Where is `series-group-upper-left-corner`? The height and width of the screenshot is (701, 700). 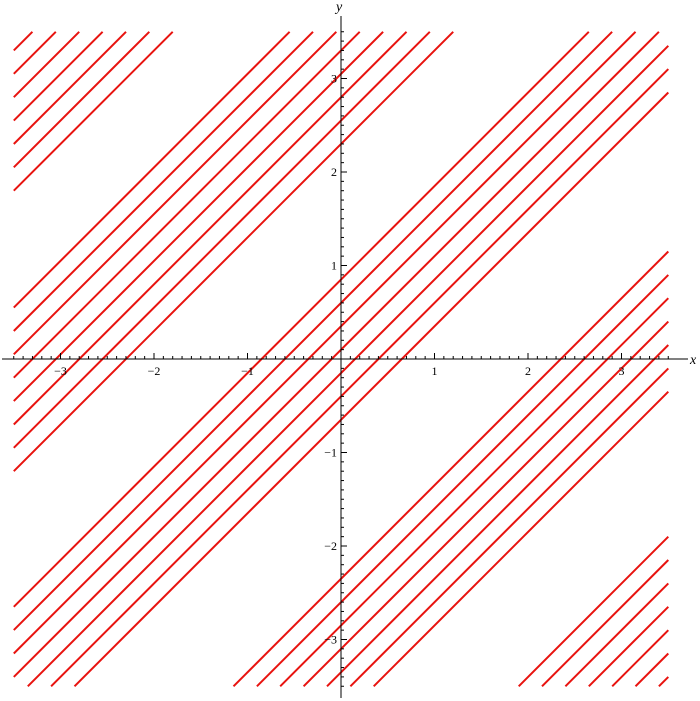 series-group-upper-left-corner is located at coordinates (93, 111).